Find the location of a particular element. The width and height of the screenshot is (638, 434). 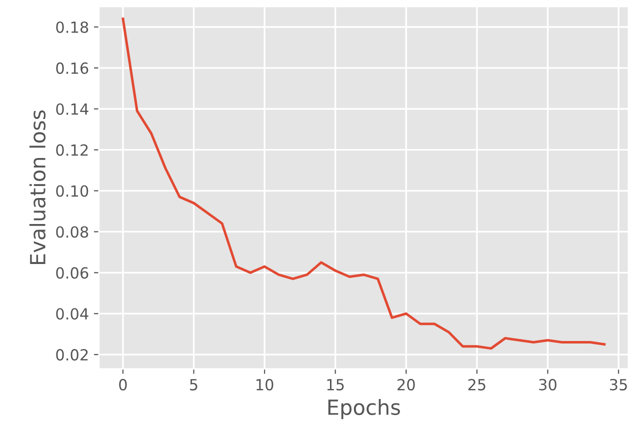

x-tick-label: 10 is located at coordinates (265, 384).